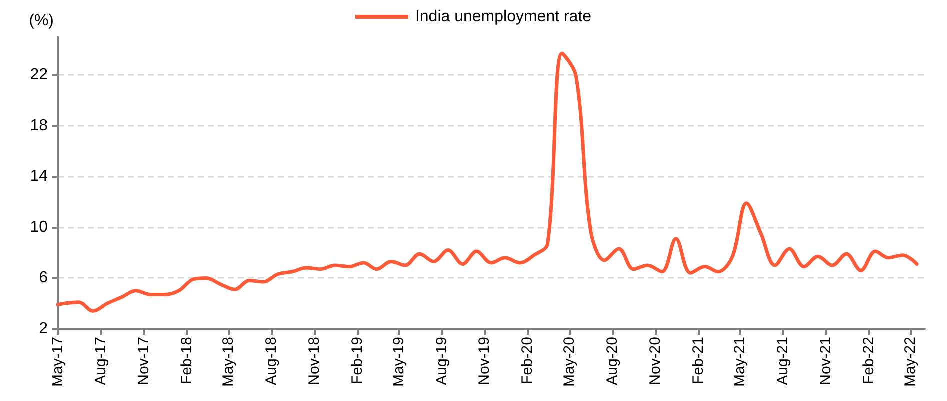 The image size is (947, 401). I want to click on x-tick-label: May-18, so click(228, 362).